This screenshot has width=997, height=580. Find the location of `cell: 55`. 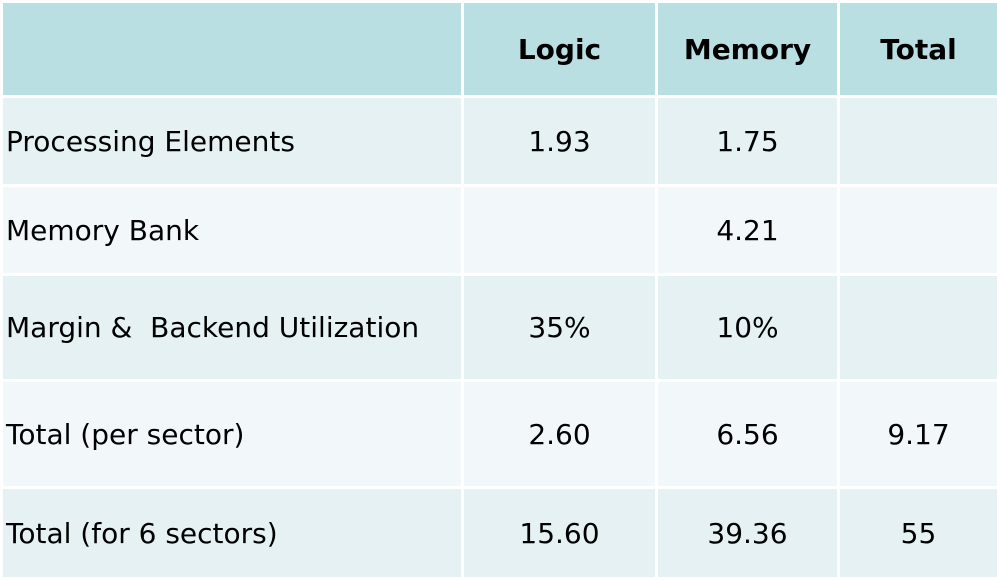

cell: 55 is located at coordinates (918, 533).